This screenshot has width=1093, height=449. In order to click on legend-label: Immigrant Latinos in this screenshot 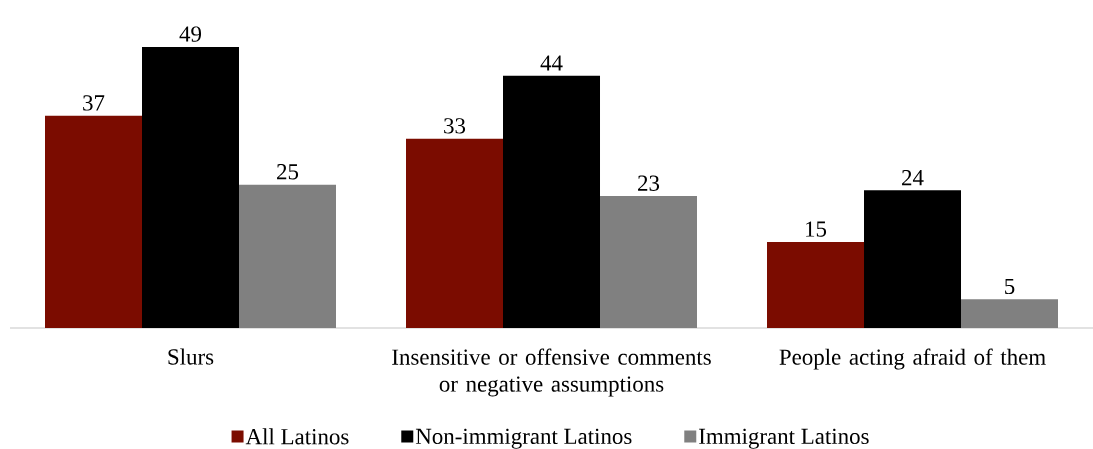, I will do `click(784, 438)`.